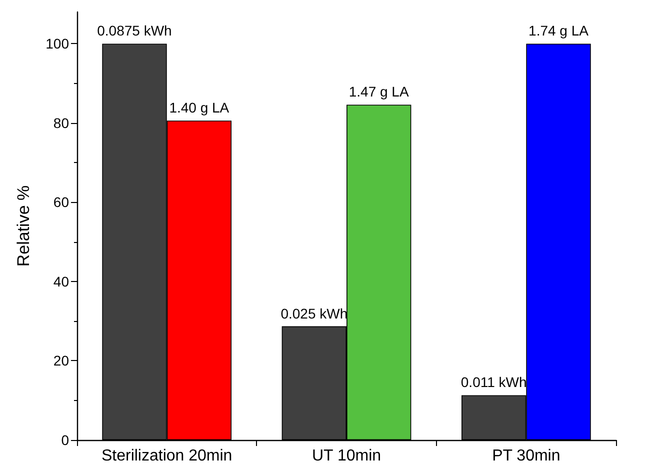  What do you see at coordinates (379, 92) in the screenshot?
I see `annotation: 1.47 g LA` at bounding box center [379, 92].